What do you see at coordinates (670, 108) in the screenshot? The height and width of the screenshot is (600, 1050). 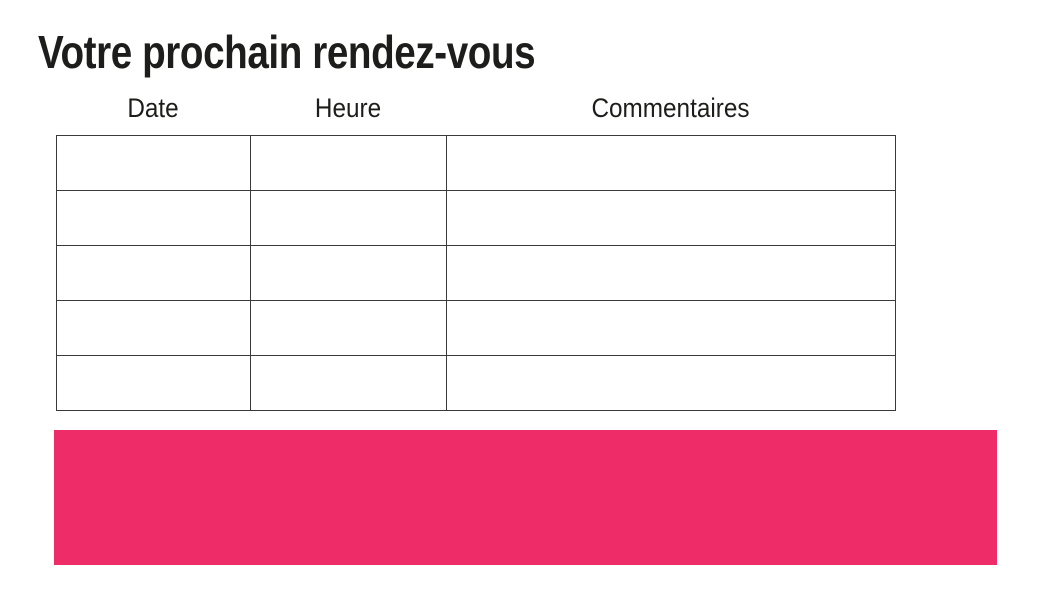 I see `column-header-commentaires: Commentaires` at bounding box center [670, 108].